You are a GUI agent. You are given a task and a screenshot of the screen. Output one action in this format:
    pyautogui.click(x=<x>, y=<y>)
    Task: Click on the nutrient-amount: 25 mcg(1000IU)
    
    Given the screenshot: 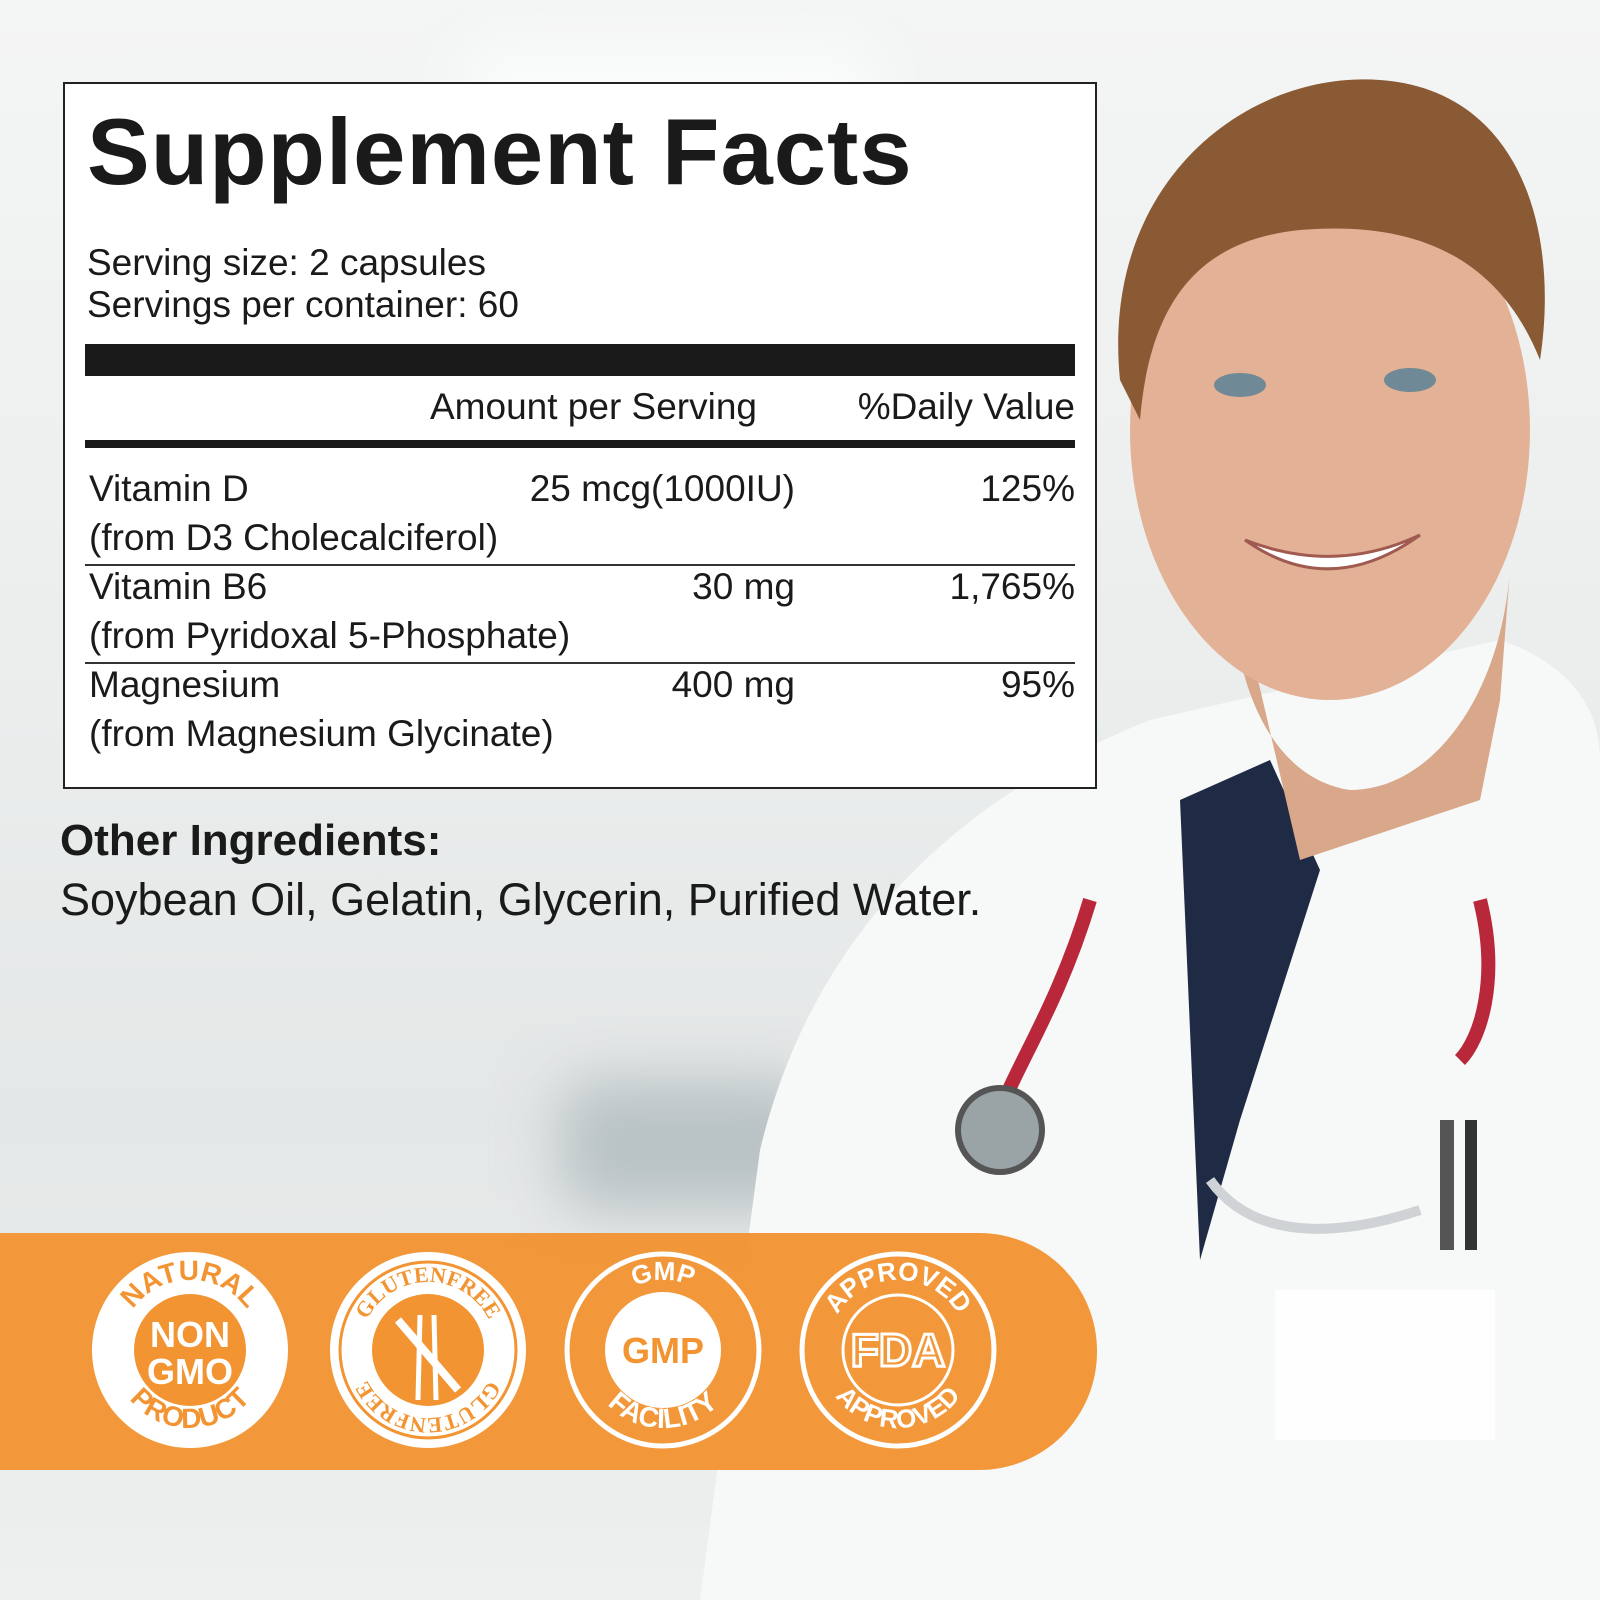 What is the action you would take?
    pyautogui.click(x=662, y=488)
    